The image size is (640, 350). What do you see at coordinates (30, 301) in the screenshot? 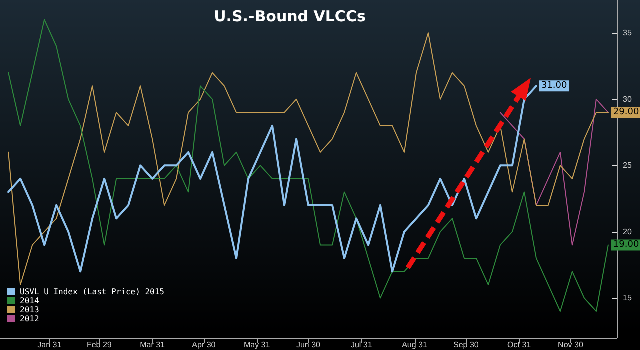
I see `legend-label: 2014` at bounding box center [30, 301].